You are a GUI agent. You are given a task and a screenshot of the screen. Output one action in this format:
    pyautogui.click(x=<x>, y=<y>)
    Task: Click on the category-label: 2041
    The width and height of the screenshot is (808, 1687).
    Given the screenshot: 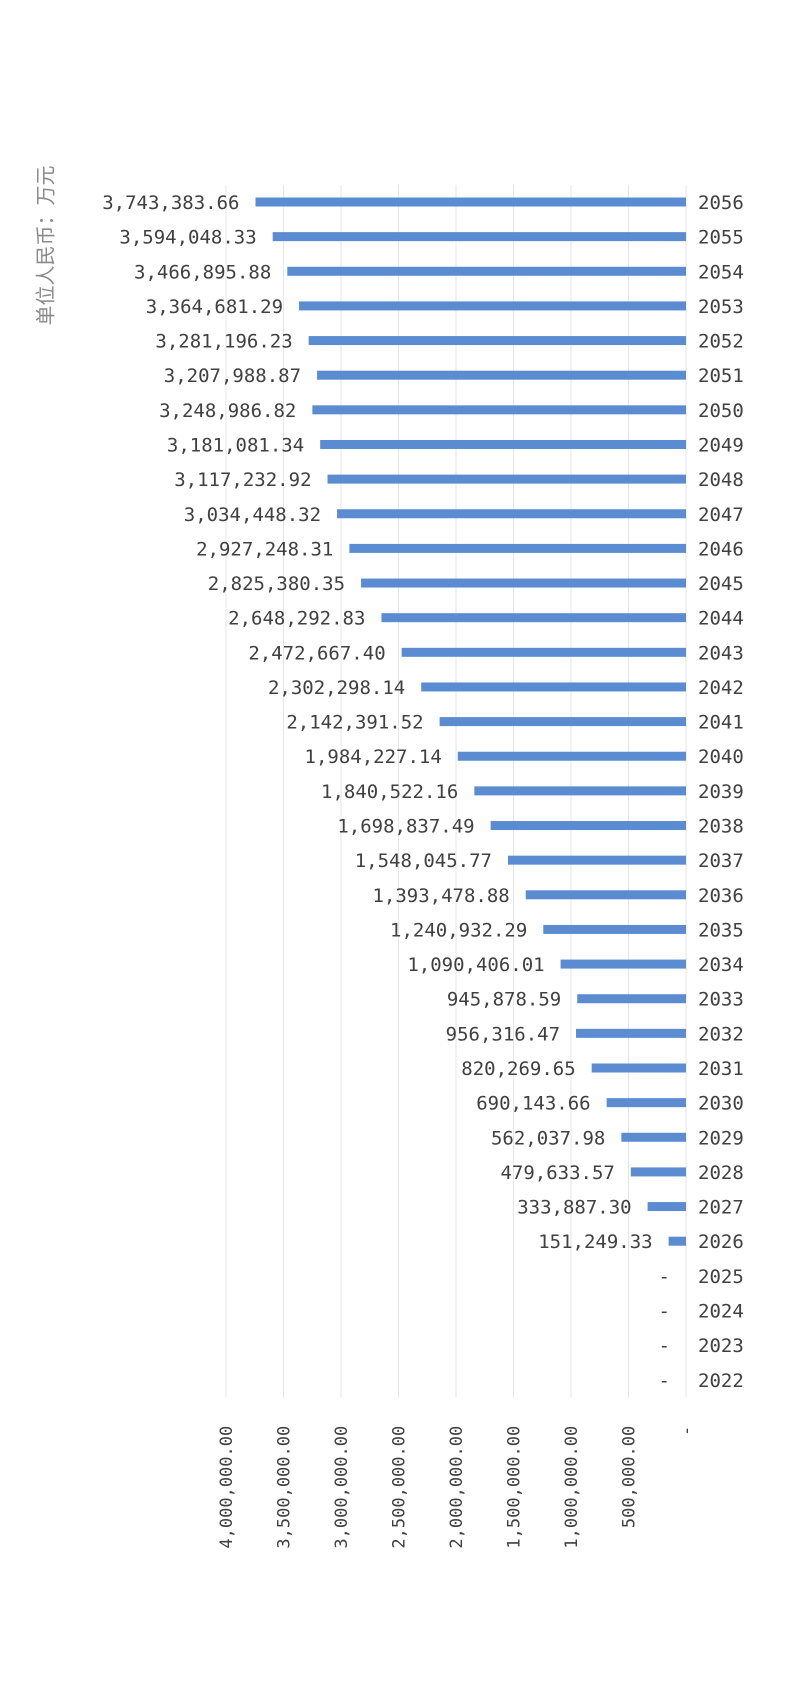 What is the action you would take?
    pyautogui.click(x=721, y=723)
    